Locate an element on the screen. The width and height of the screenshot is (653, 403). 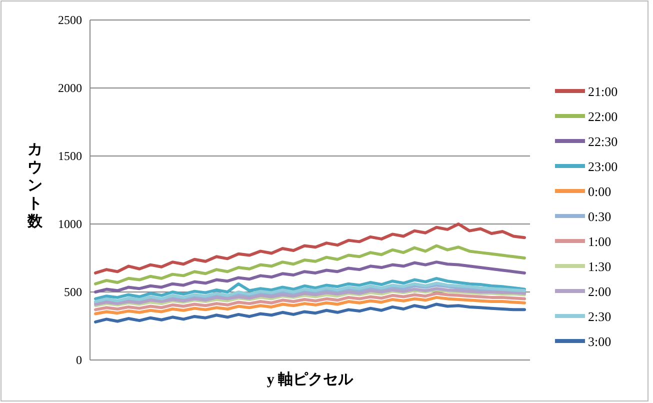
y-tick-label: 1500 is located at coordinates (70, 156).